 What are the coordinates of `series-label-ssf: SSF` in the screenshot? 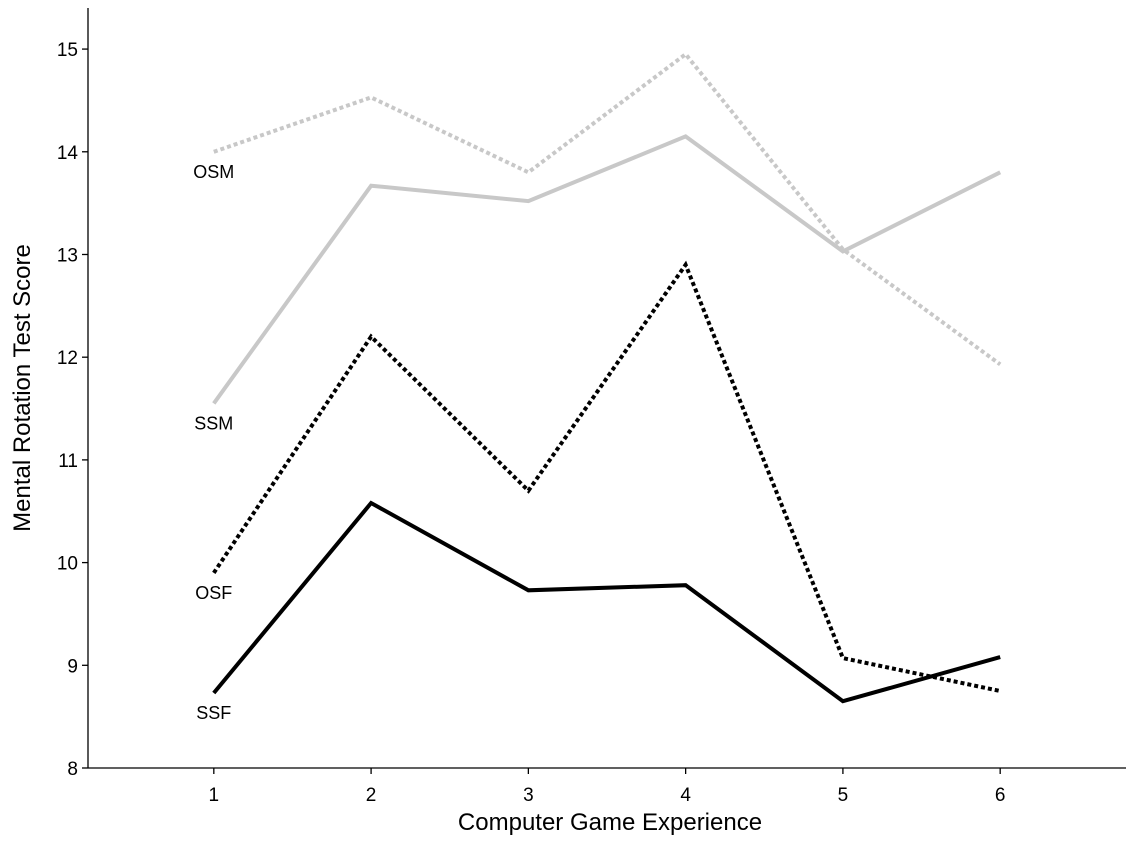 It's located at (213, 713).